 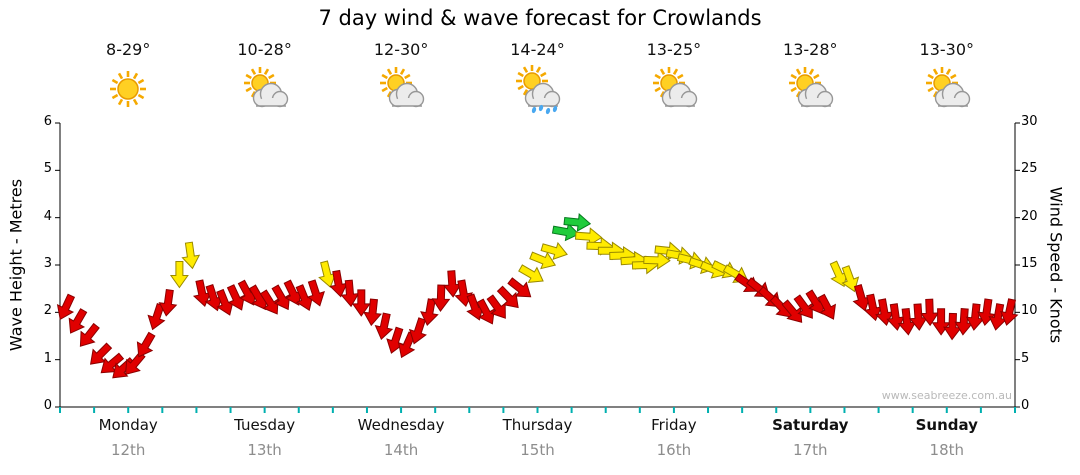 What do you see at coordinates (545, 109) in the screenshot?
I see `rain-drops` at bounding box center [545, 109].